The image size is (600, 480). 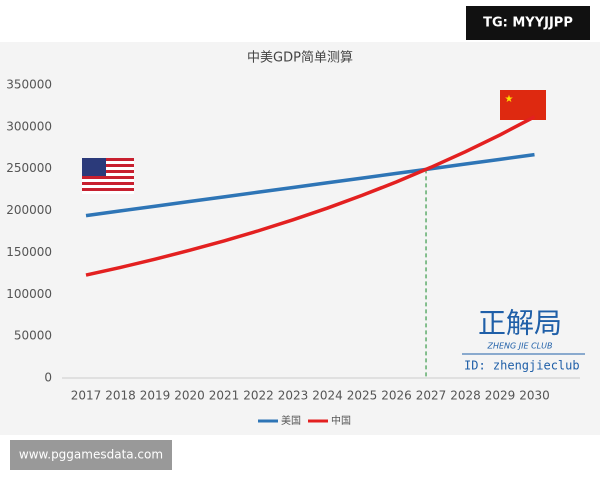 I want to click on legend-label: 中国, so click(x=341, y=420).